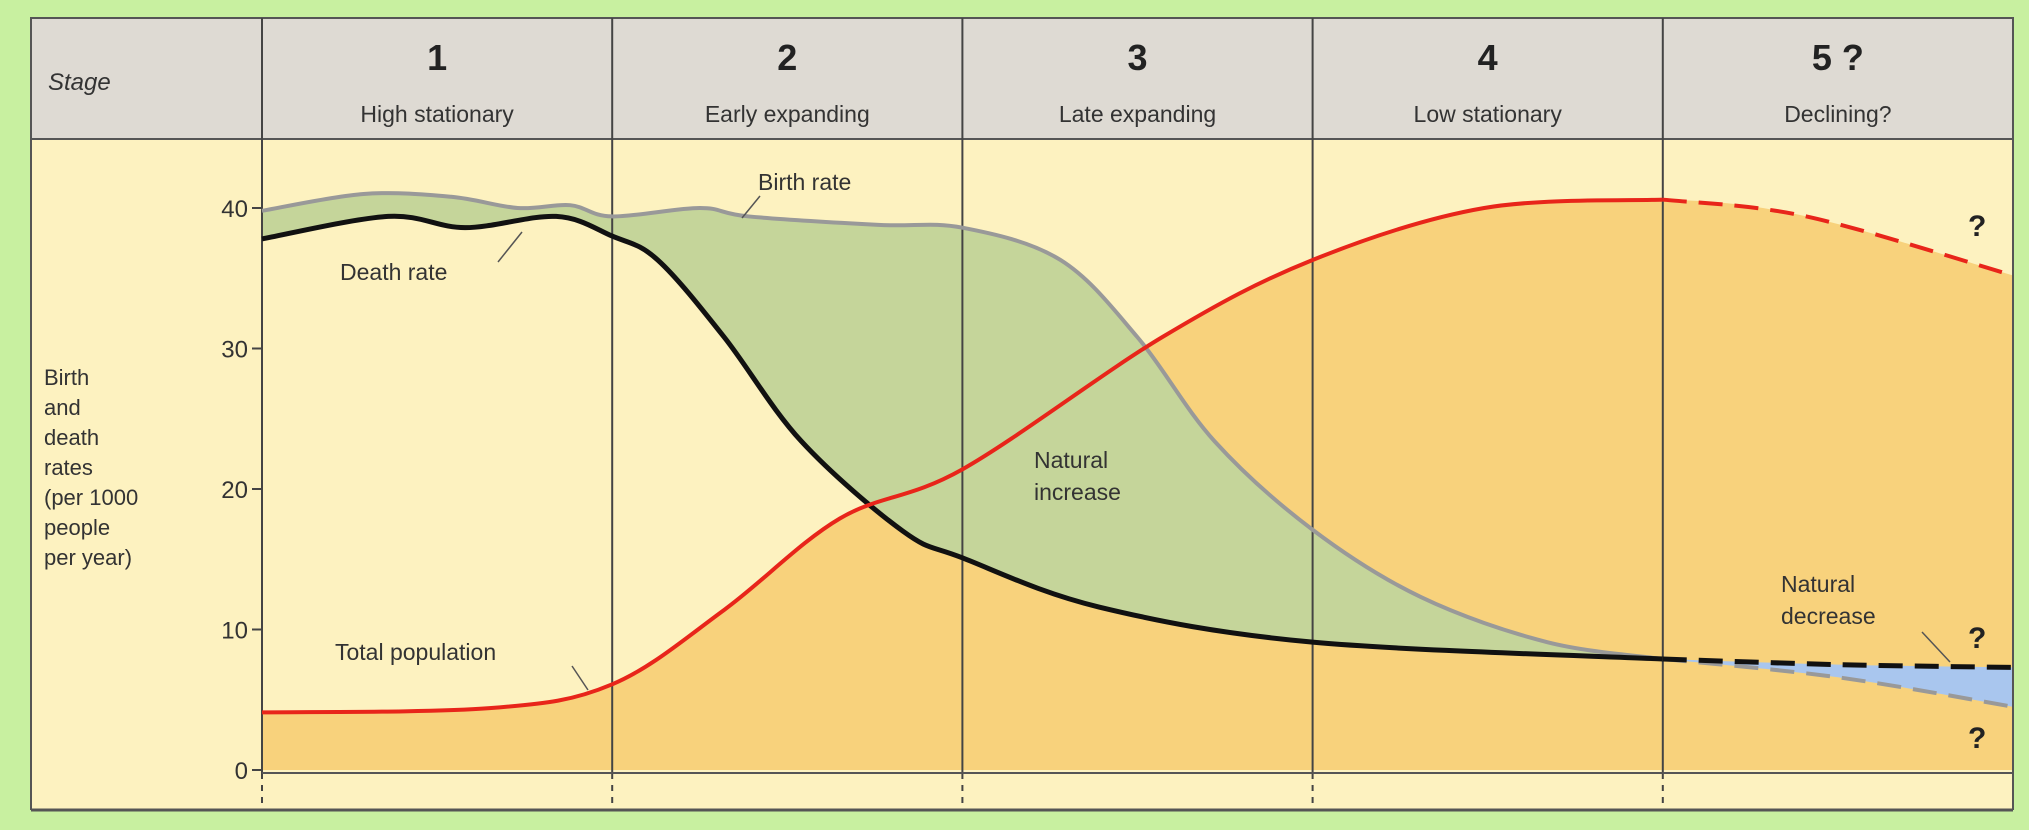 This screenshot has height=830, width=2029. I want to click on y-tick-label: 20, so click(234, 490).